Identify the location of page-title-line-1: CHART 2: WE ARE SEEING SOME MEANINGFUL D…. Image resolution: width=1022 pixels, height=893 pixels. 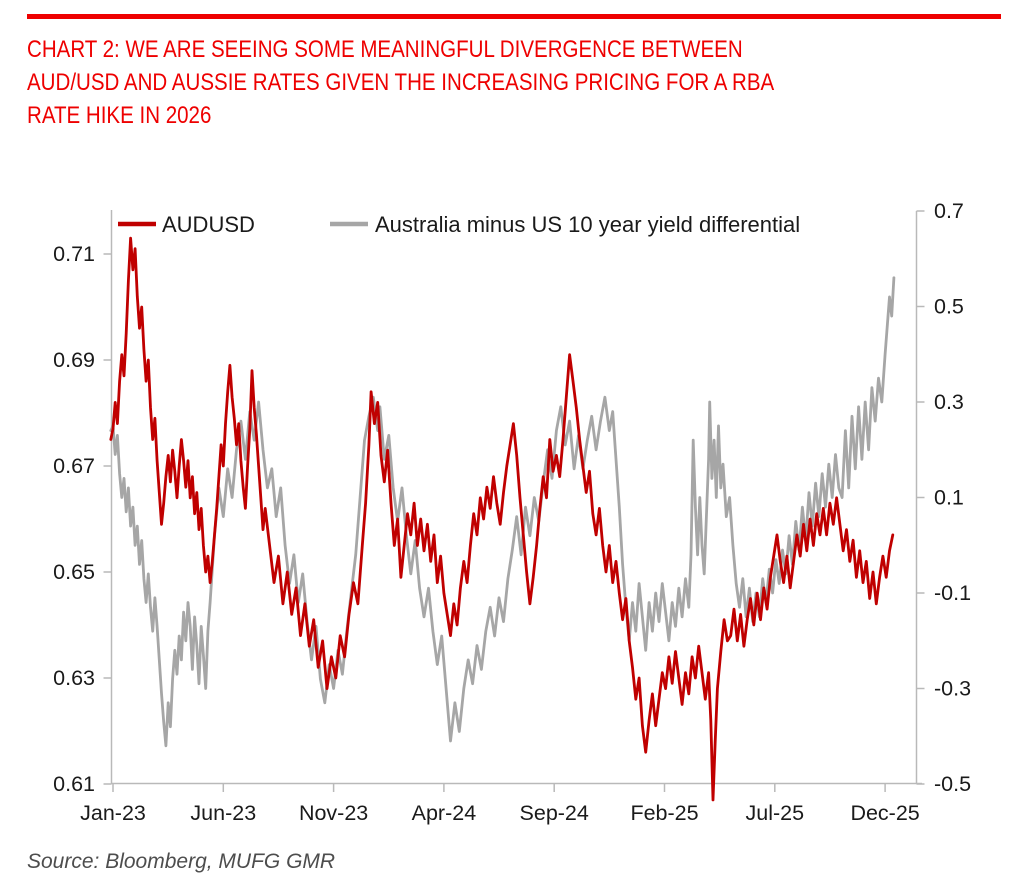
(385, 49).